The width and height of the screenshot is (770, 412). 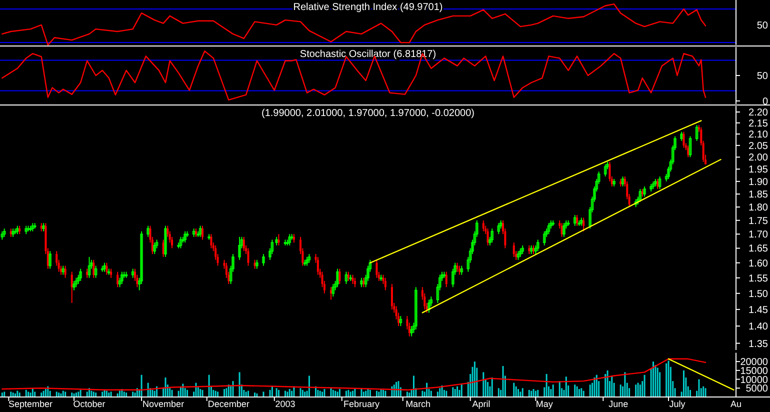 I want to click on y-tick-label: 1.95, so click(x=758, y=170).